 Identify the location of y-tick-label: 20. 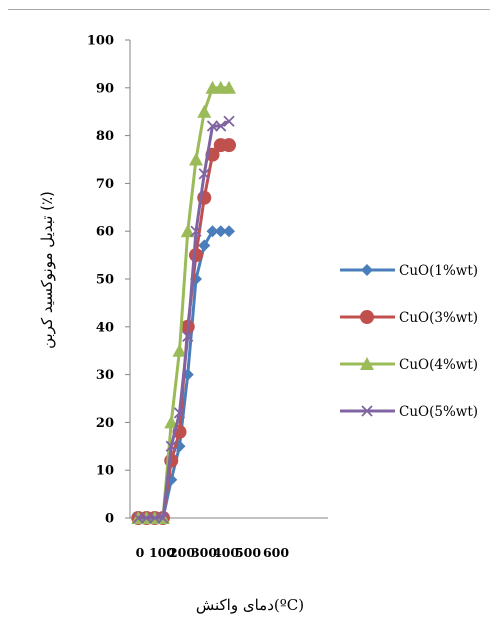
(105, 423).